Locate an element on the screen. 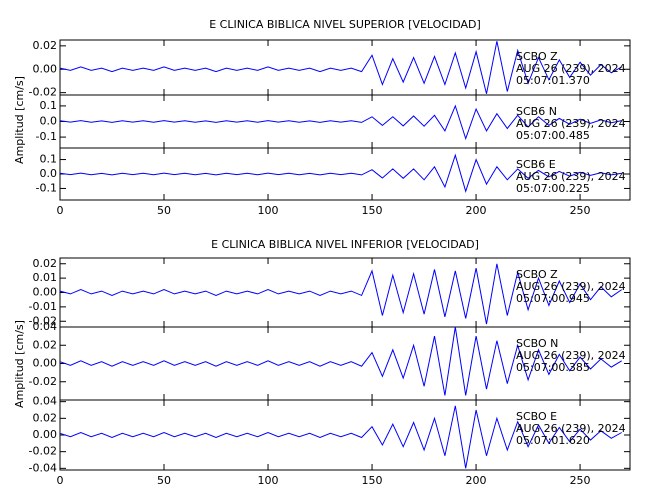  trace-annotation: 05:07:00.485 is located at coordinates (553, 135).